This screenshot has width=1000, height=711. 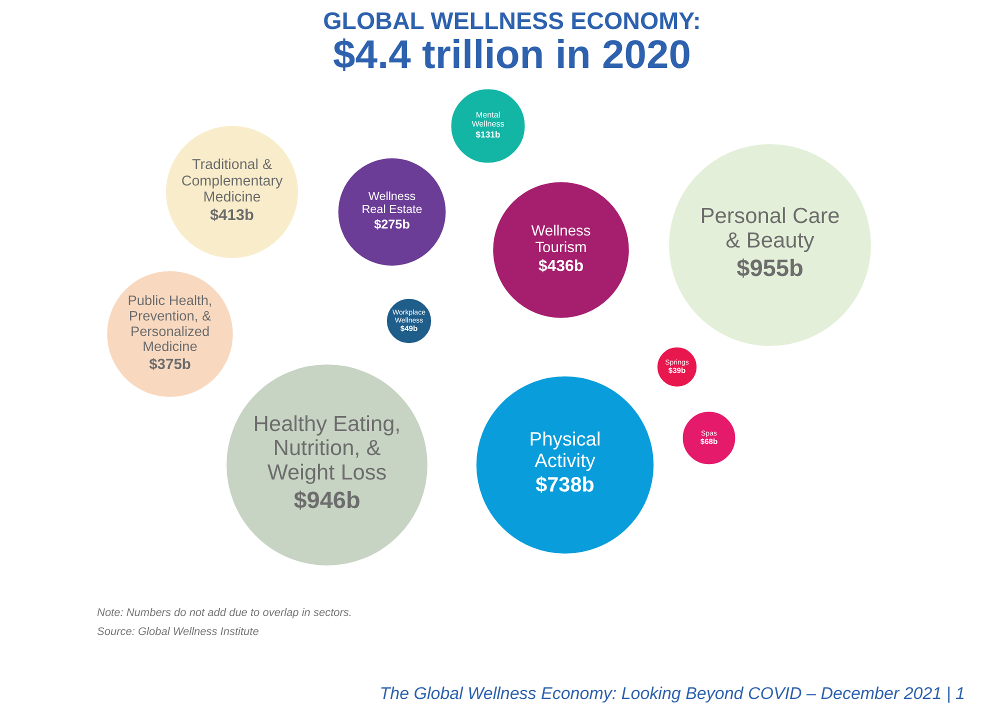 I want to click on text: $4.4 trillion in 2020, so click(x=512, y=55).